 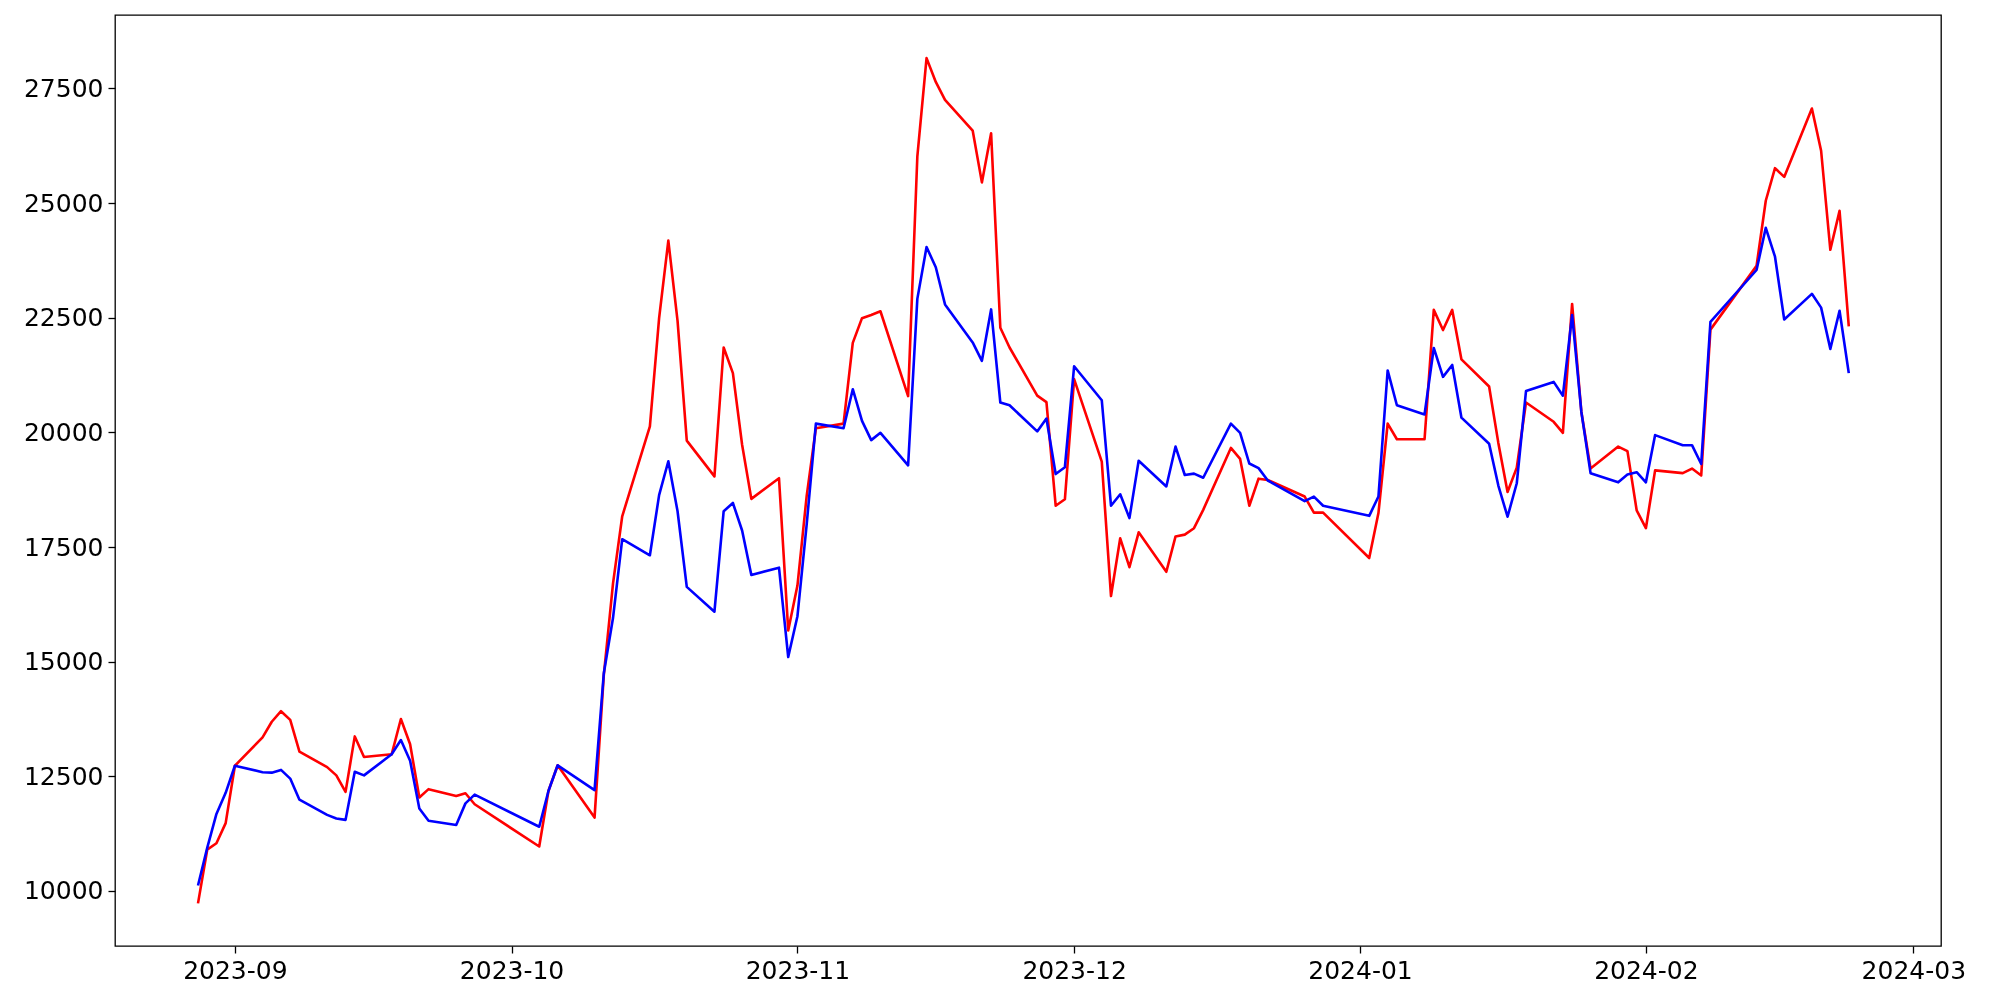 What do you see at coordinates (63, 891) in the screenshot?
I see `y-tick-label: 10000` at bounding box center [63, 891].